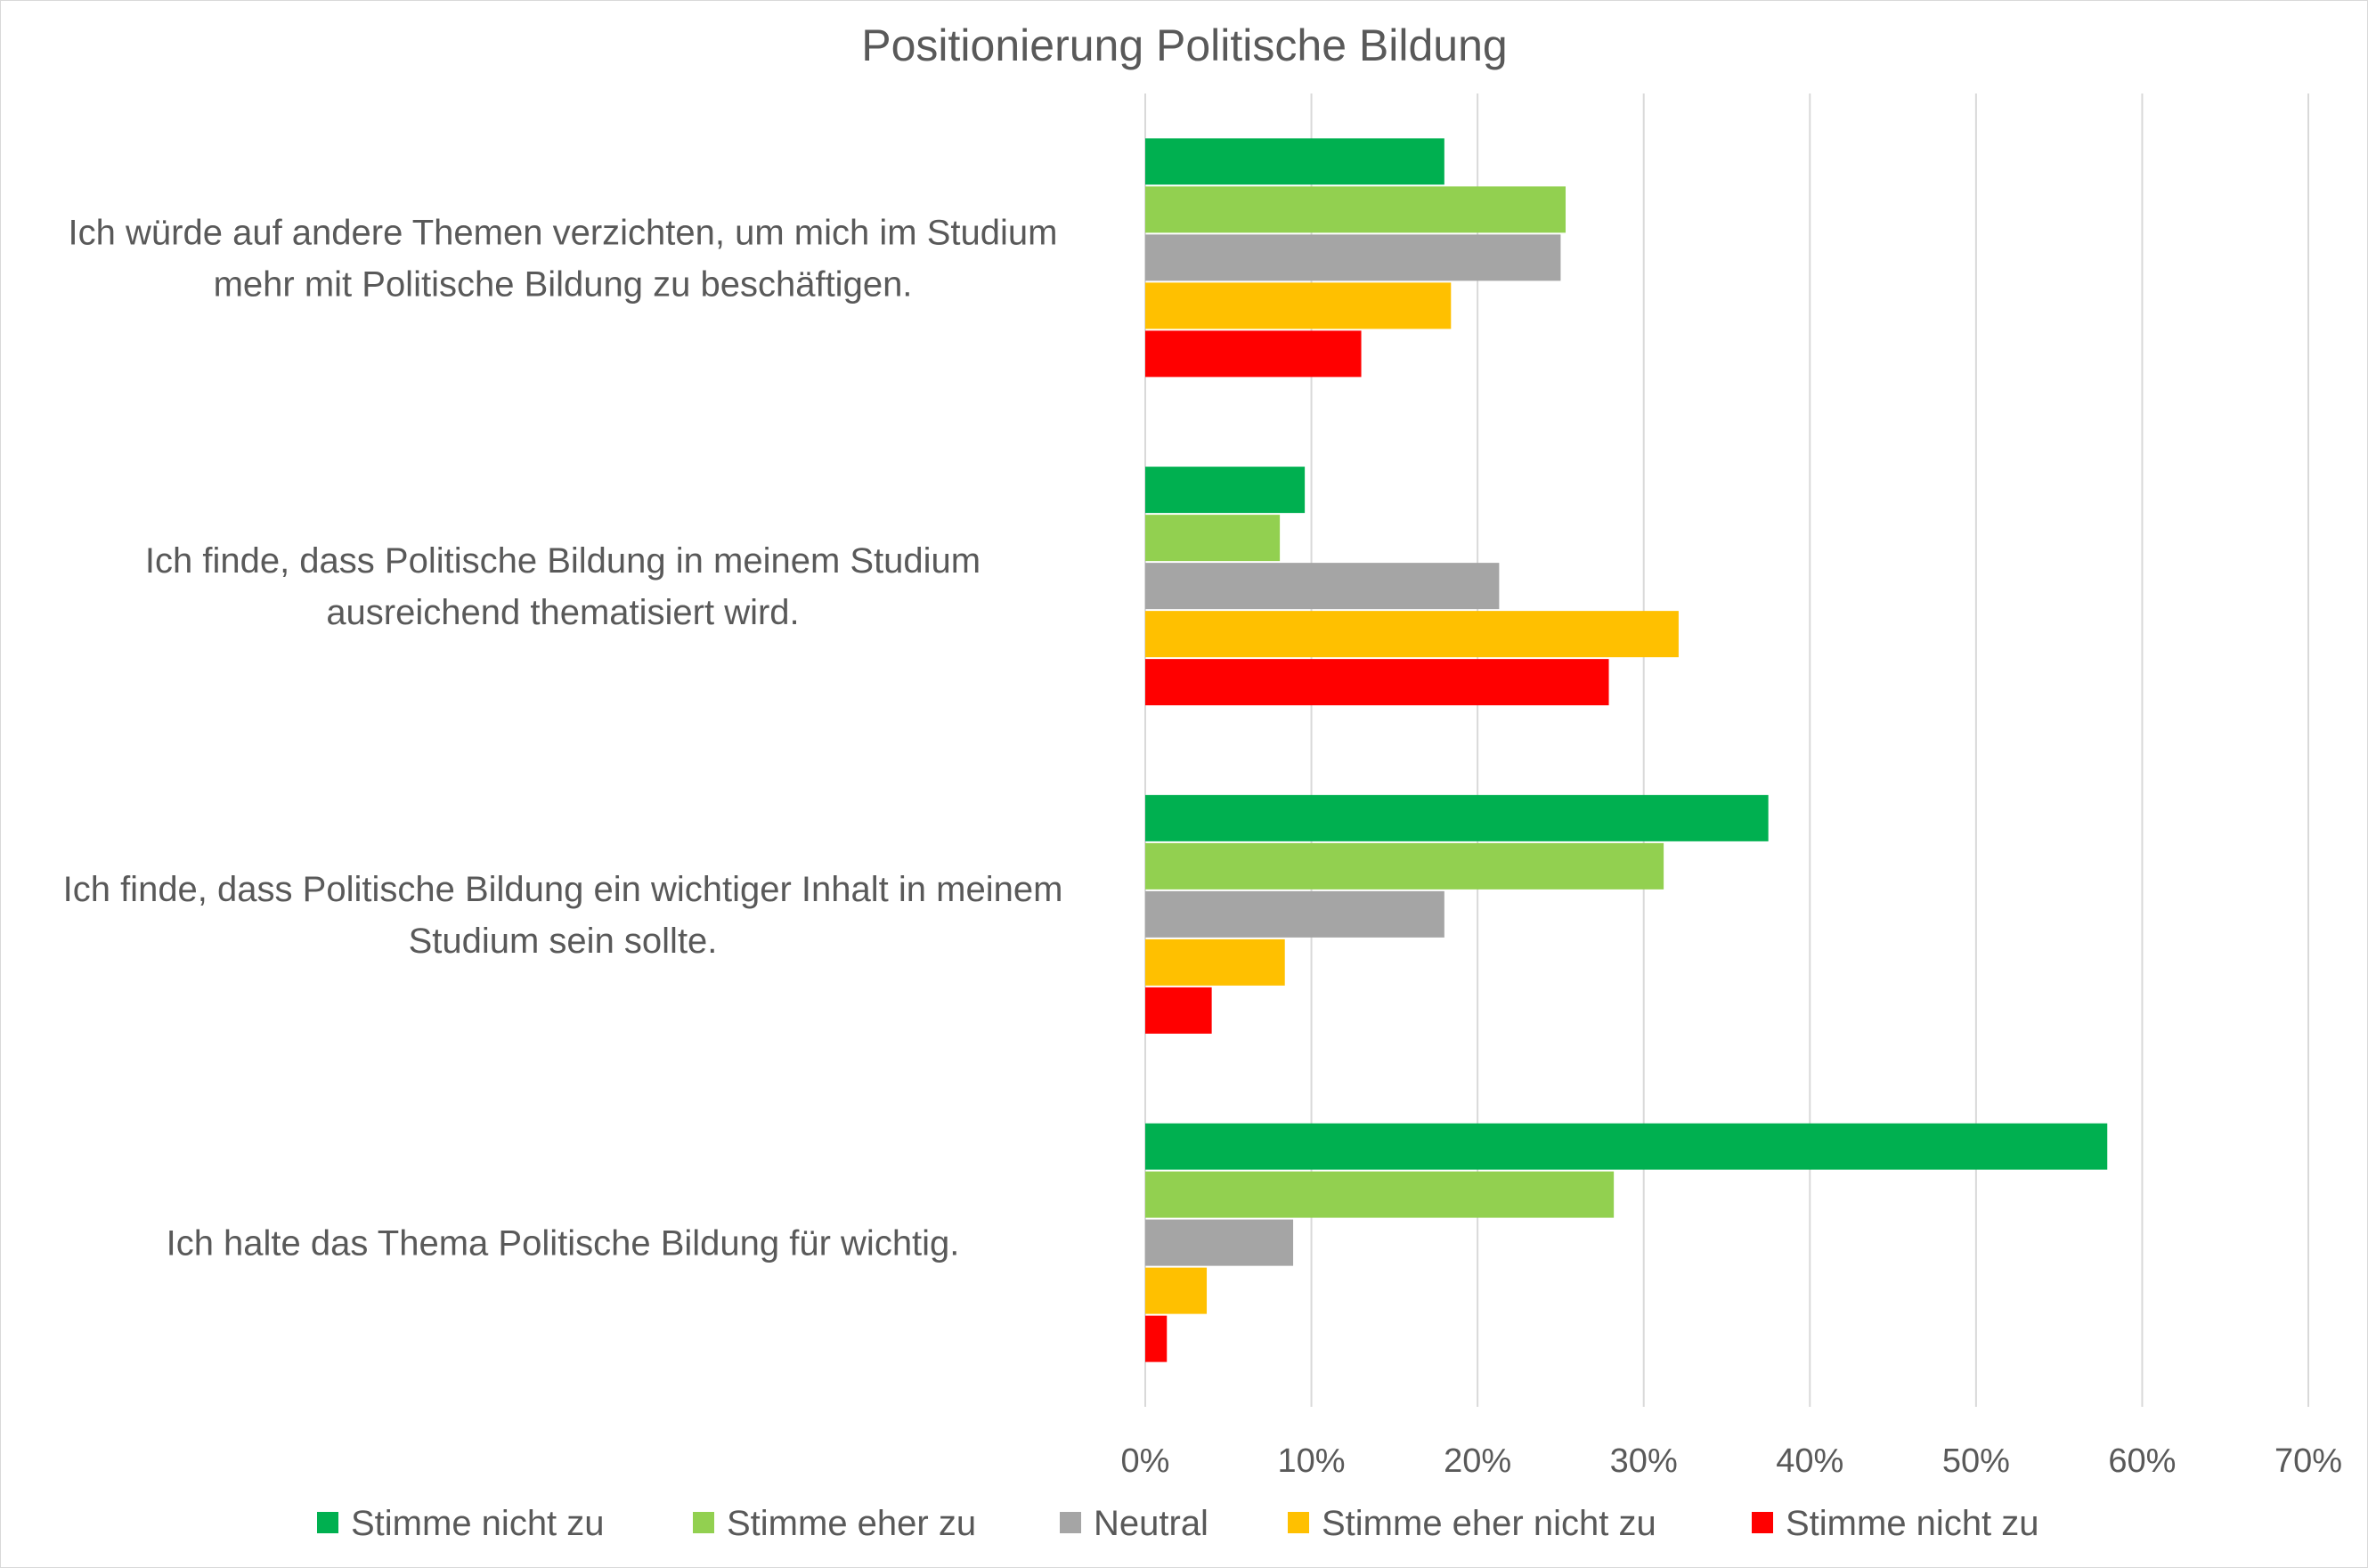  I want to click on legend-label: Stimme eher zu, so click(851, 1523).